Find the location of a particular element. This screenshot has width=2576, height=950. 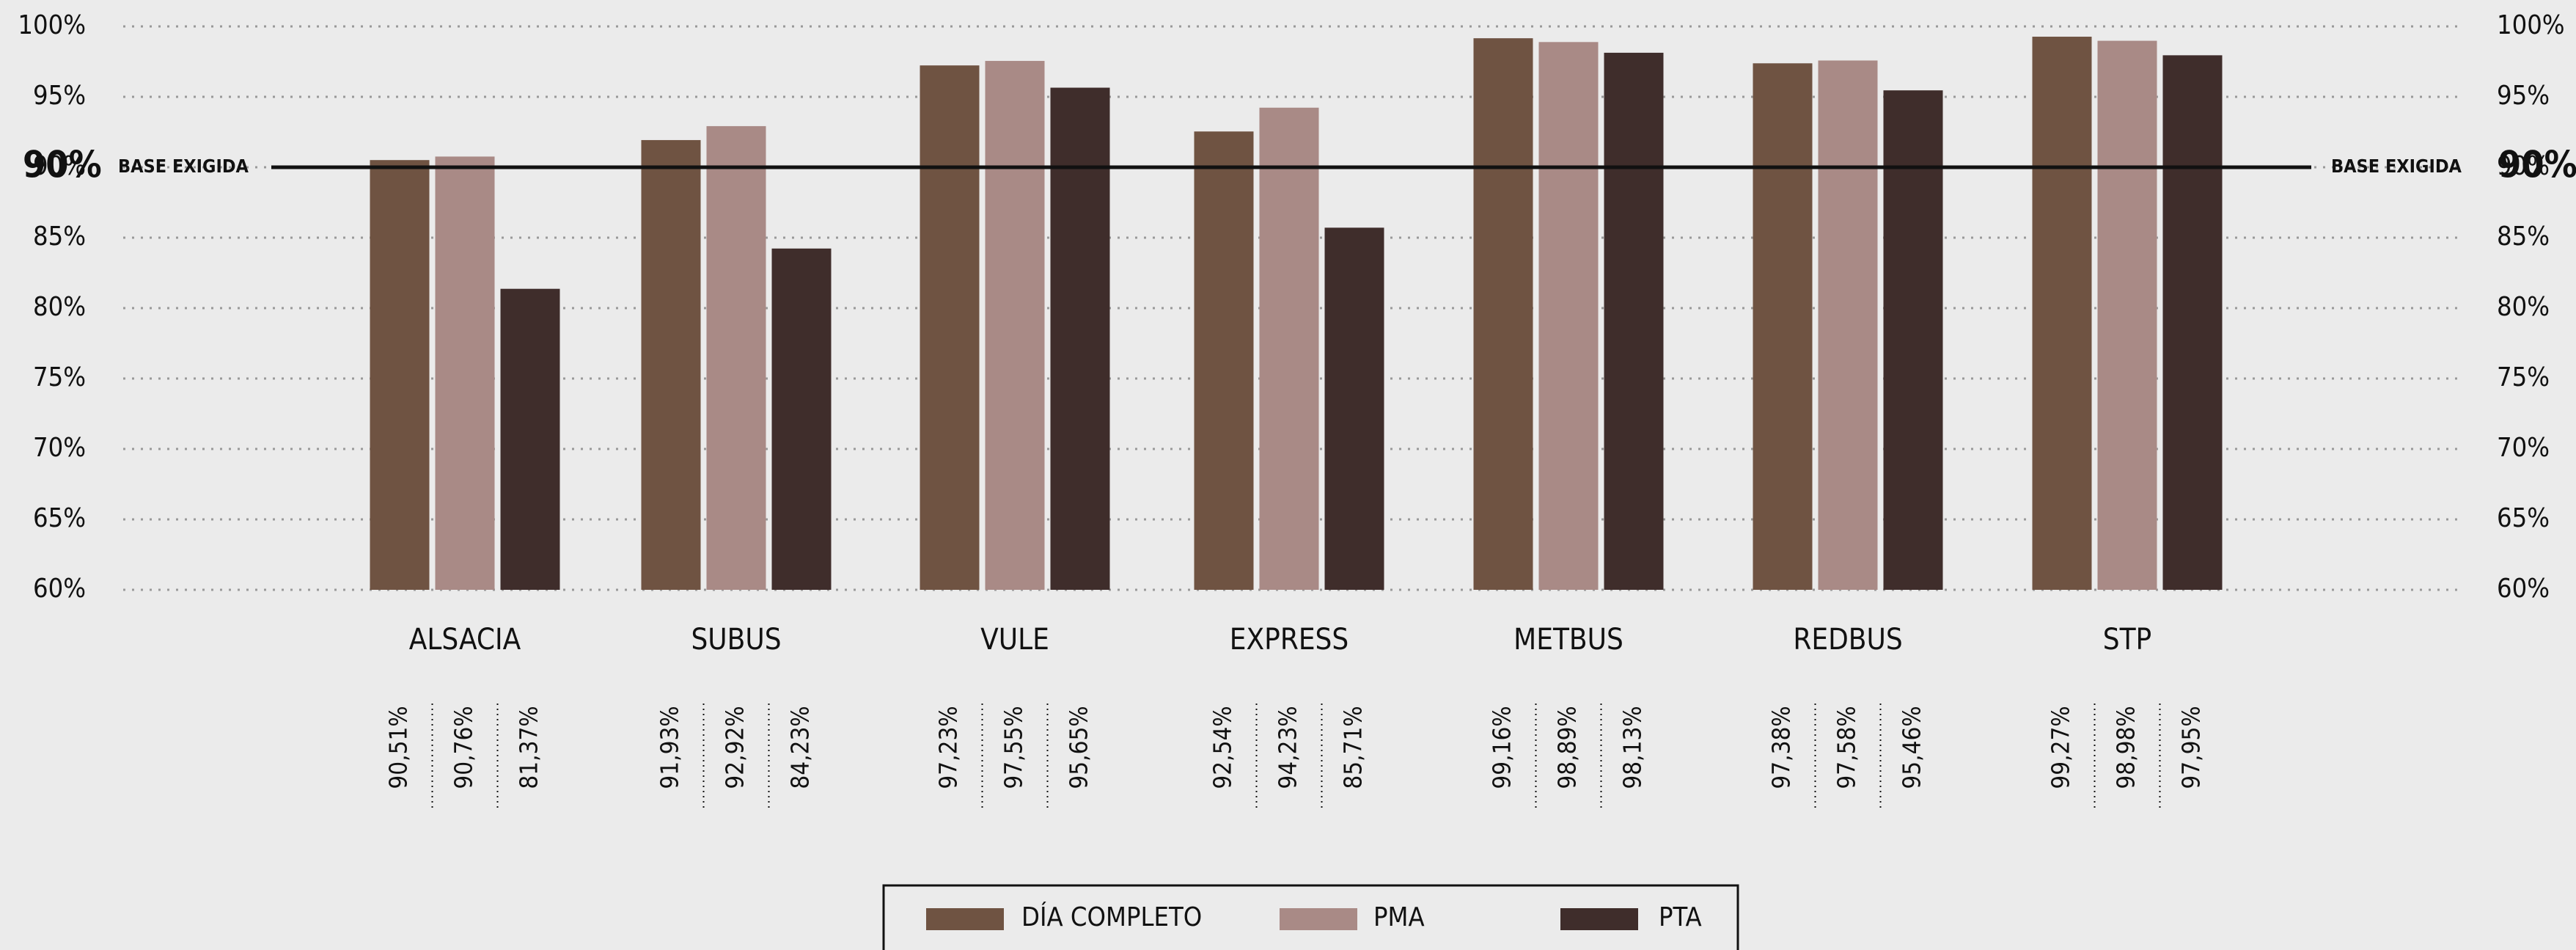

y-tick-label: 60% is located at coordinates (60, 589).